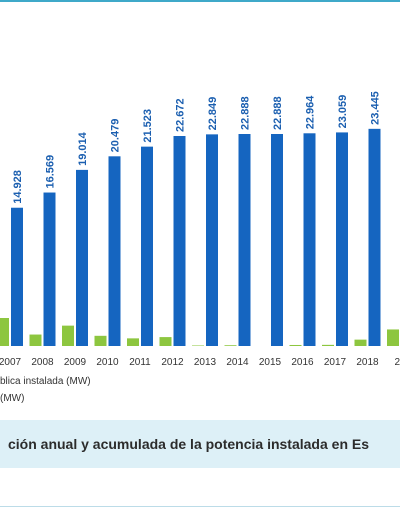 The image size is (400, 516). I want to click on legend-entry-cumulative: (MW), so click(12, 398).